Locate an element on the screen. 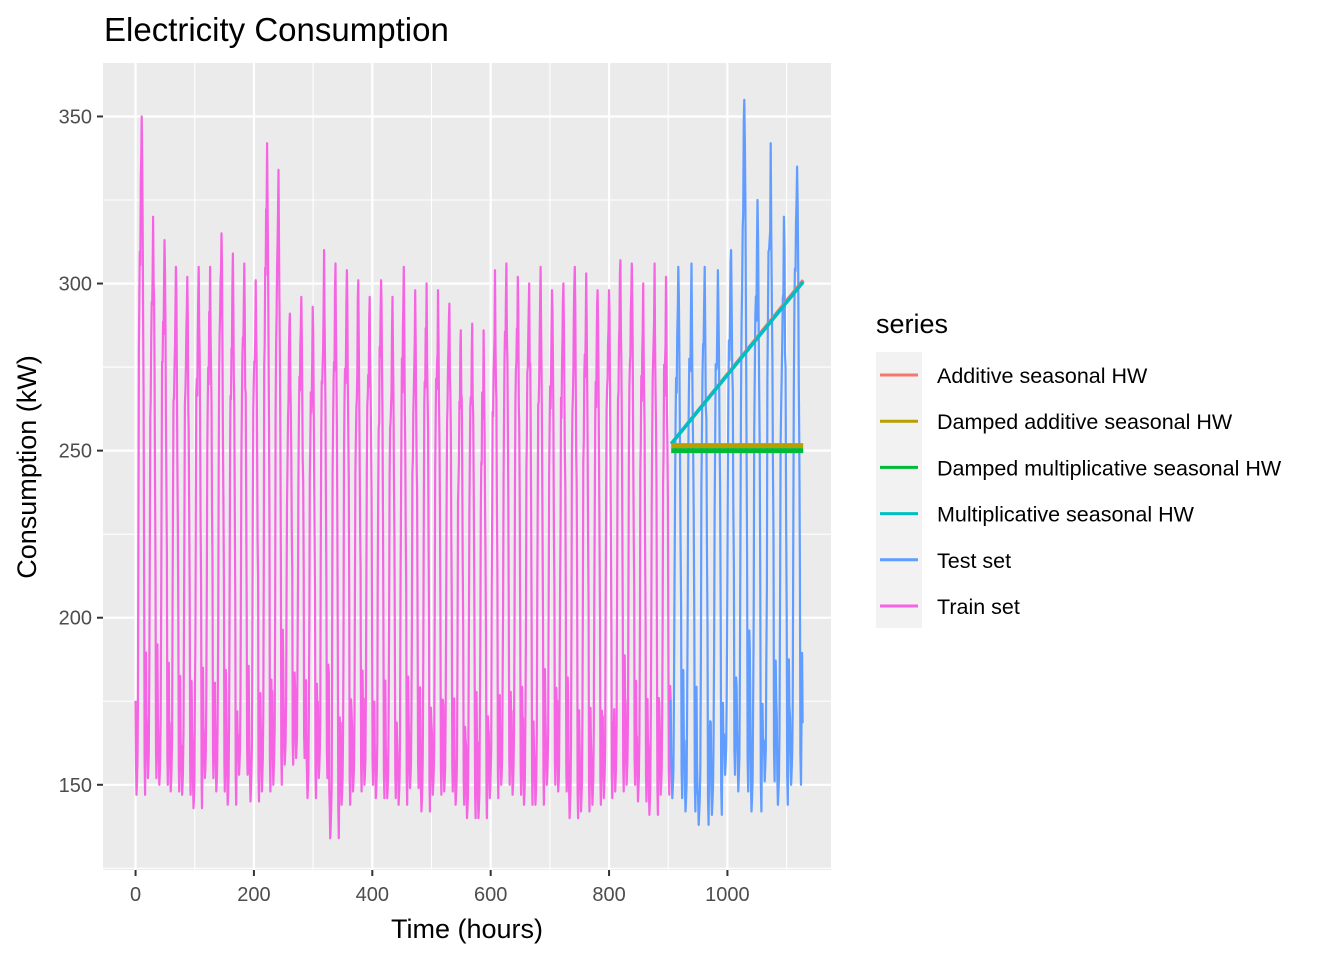 This screenshot has width=1344, height=960. chart-title: Electricity Consumption is located at coordinates (276, 29).